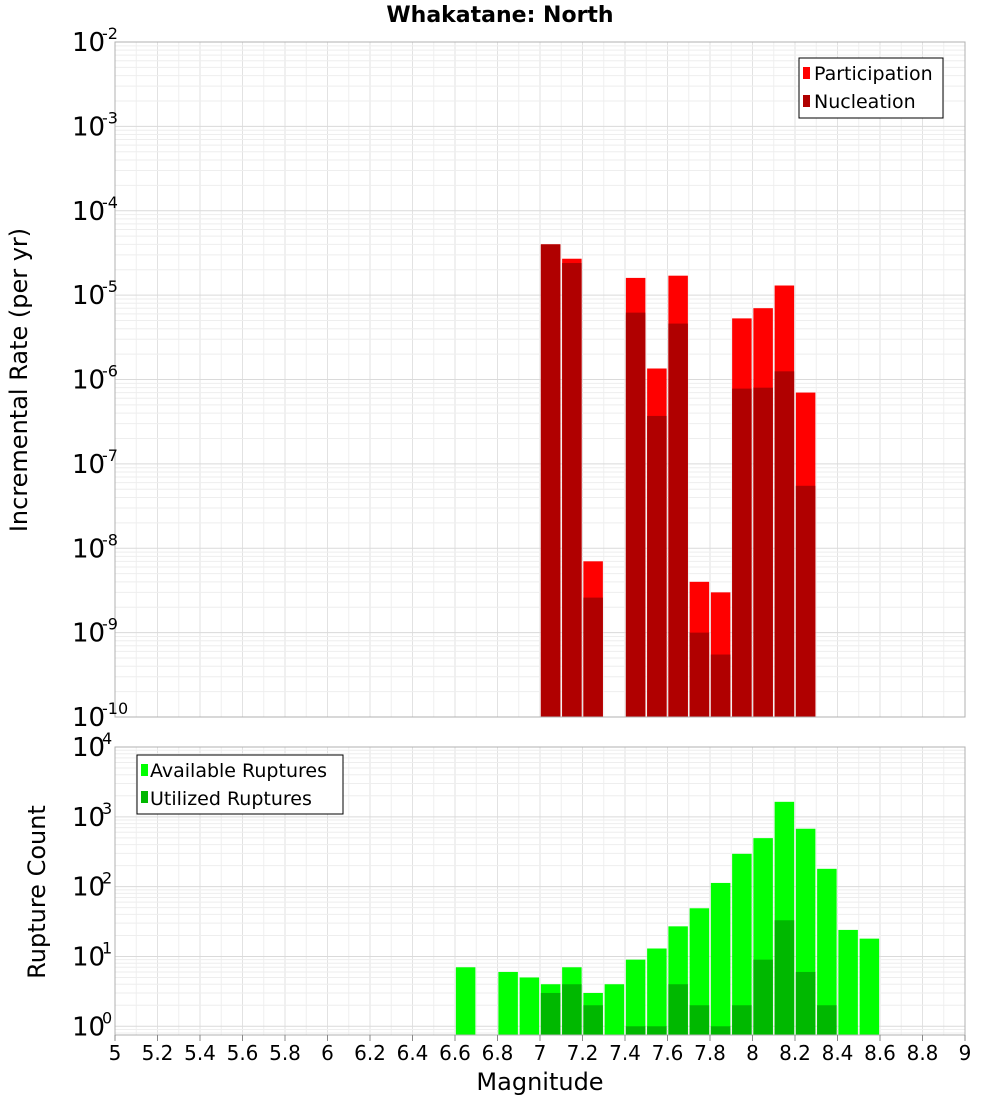  What do you see at coordinates (19, 380) in the screenshot?
I see `rate-y-axis-label: Incremental Rate (per yr)` at bounding box center [19, 380].